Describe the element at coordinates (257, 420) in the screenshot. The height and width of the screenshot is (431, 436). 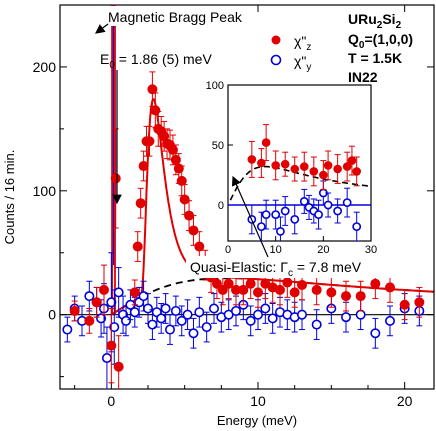
I see `x-axis-label: Energy (meV)` at that location.